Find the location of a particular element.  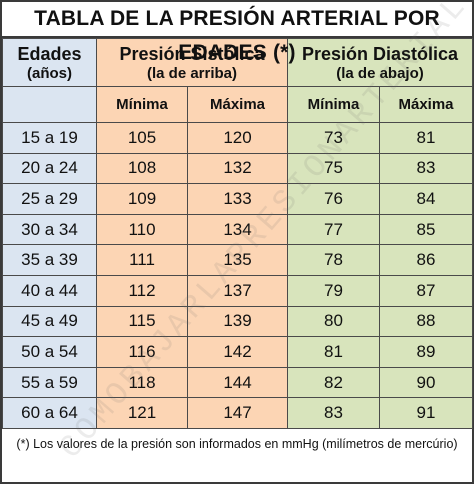

subheader-row: Mínima Máxima Mínima Máxima is located at coordinates (237, 104).